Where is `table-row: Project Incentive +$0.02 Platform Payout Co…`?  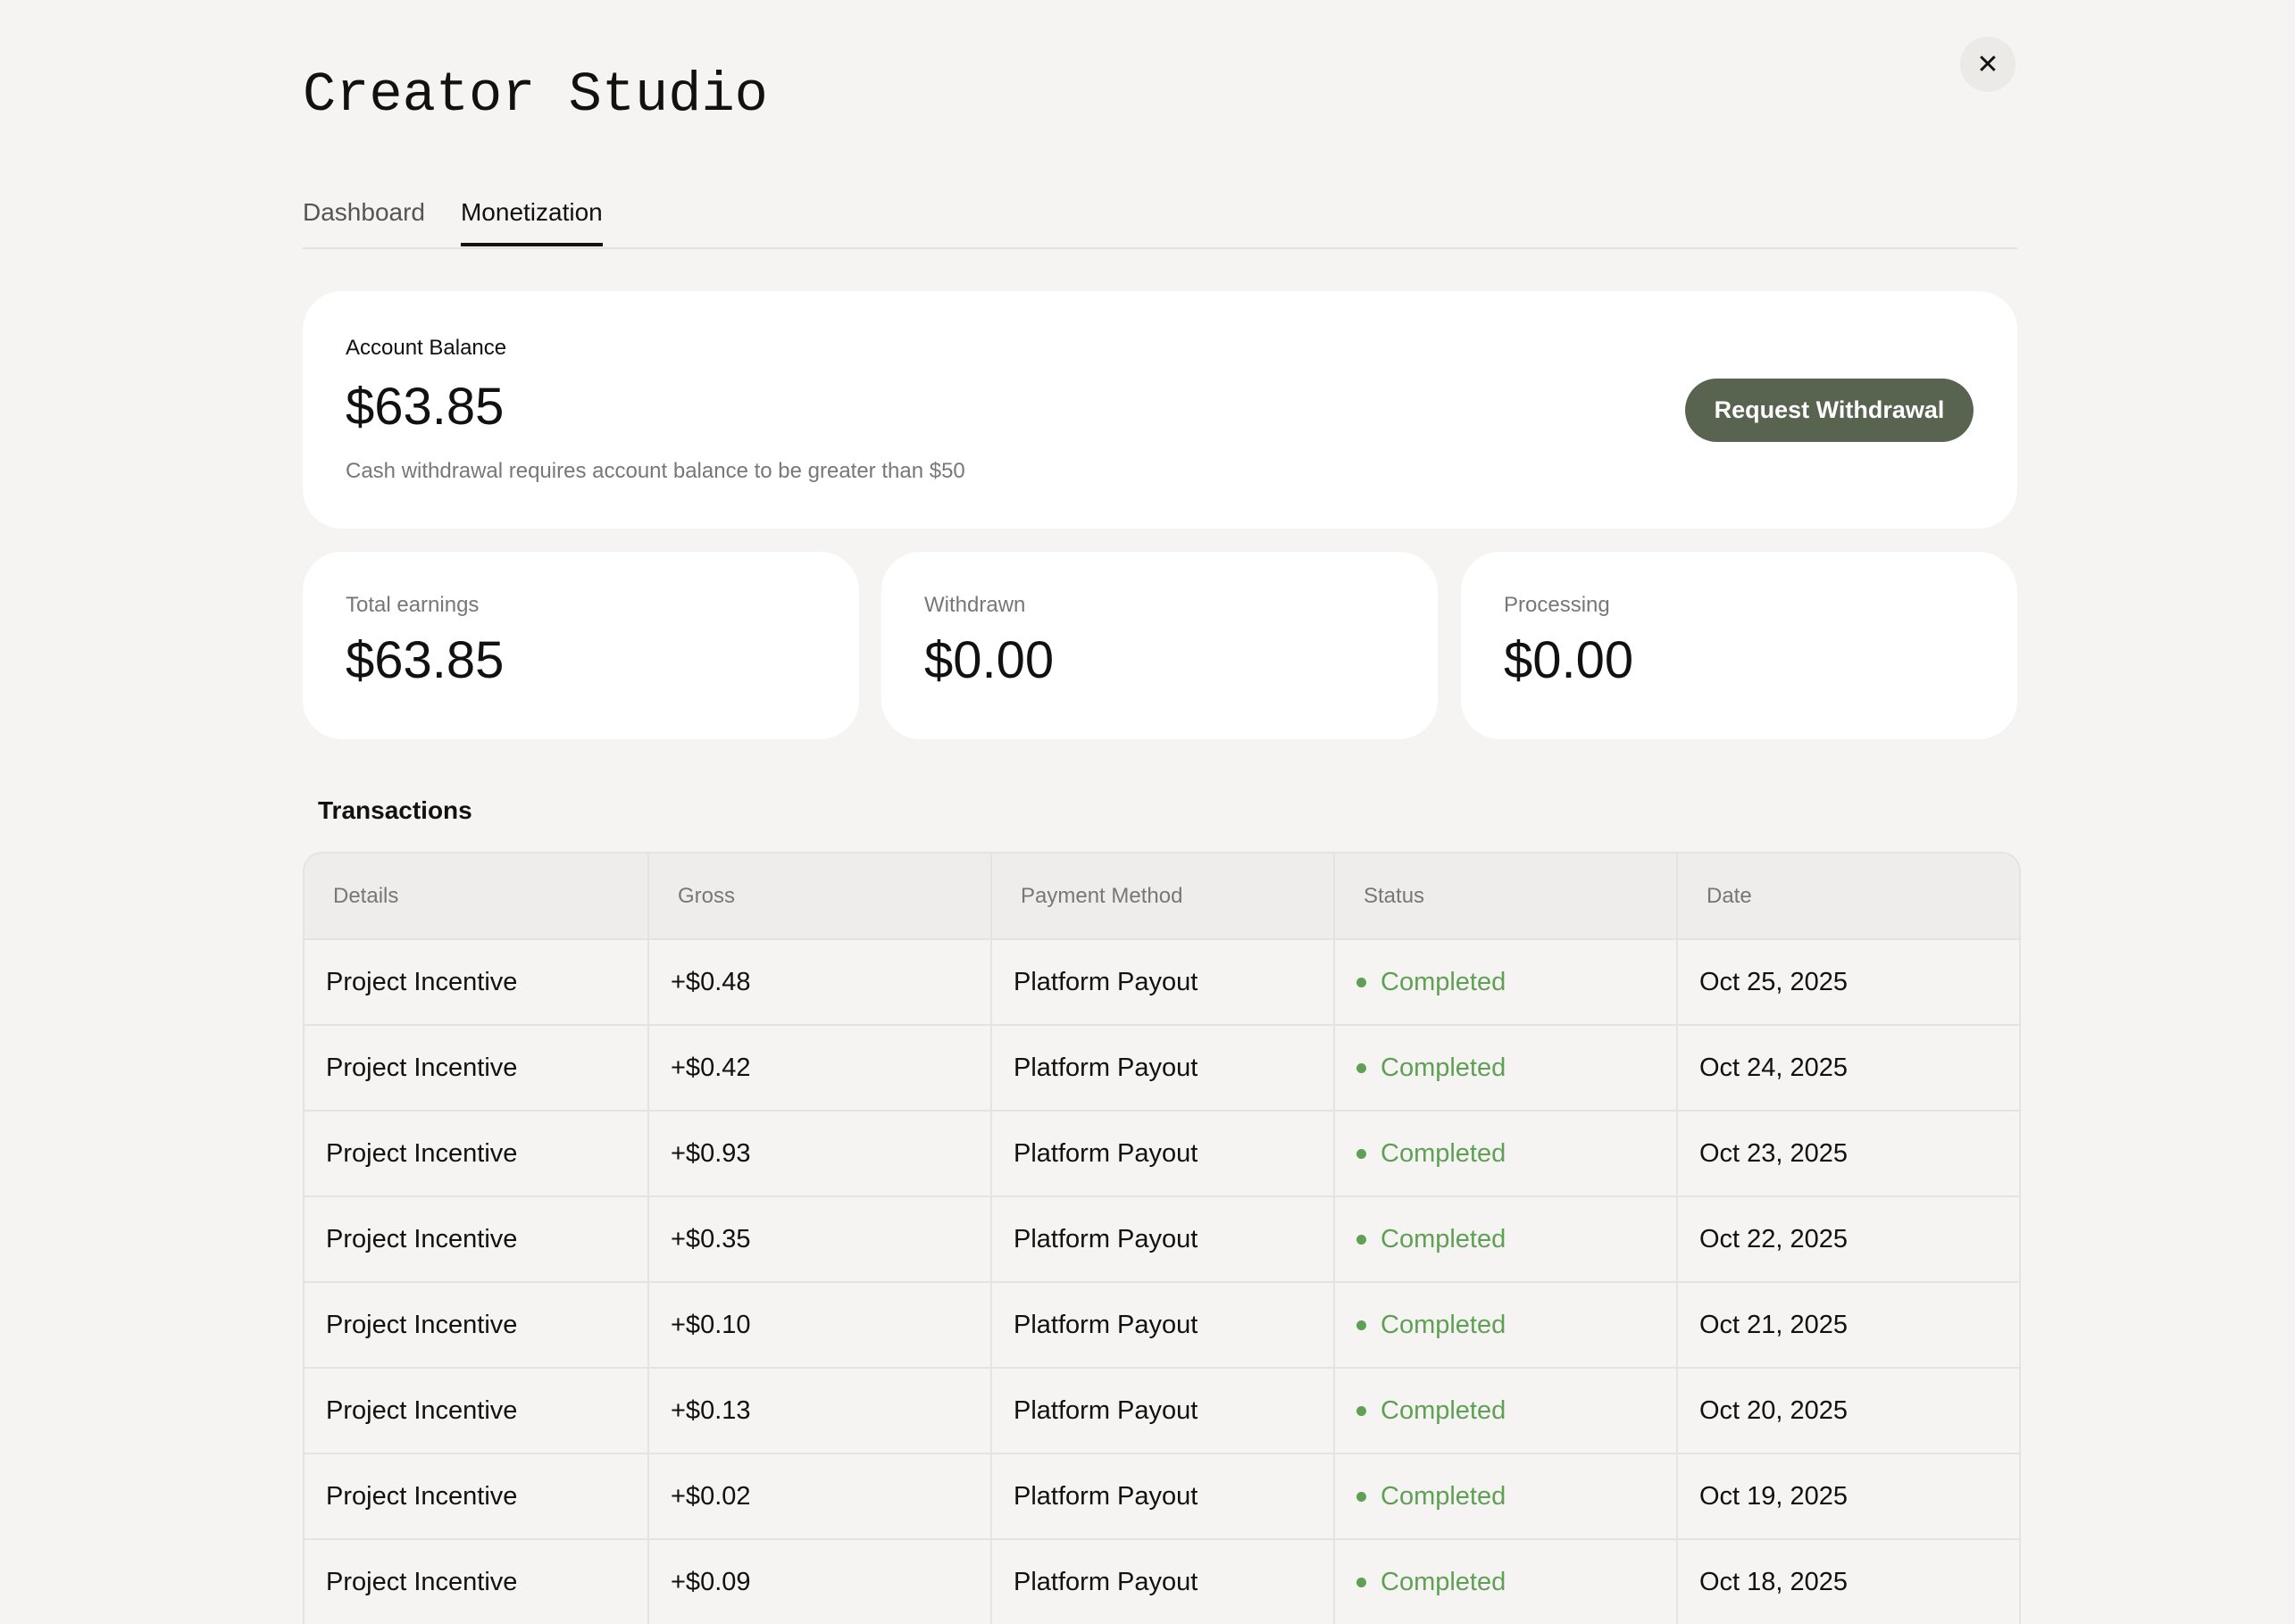 table-row: Project Incentive +$0.02 Platform Payout Co… is located at coordinates (1162, 1495).